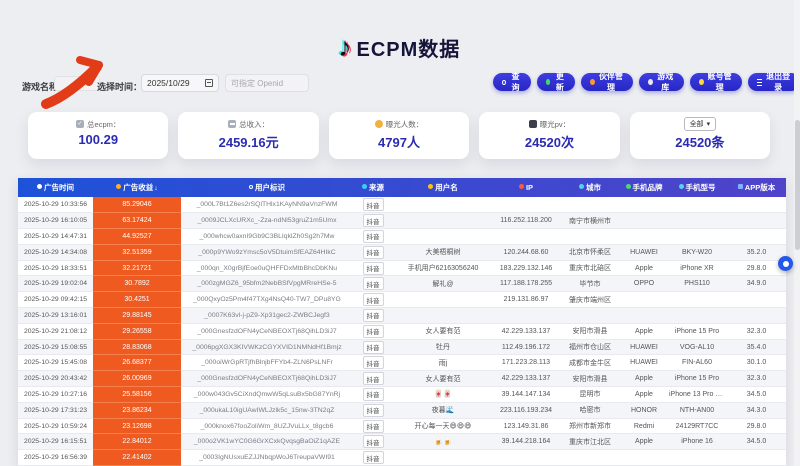 The height and width of the screenshot is (466, 800). Describe the element at coordinates (267, 83) in the screenshot. I see `openid-input` at that location.